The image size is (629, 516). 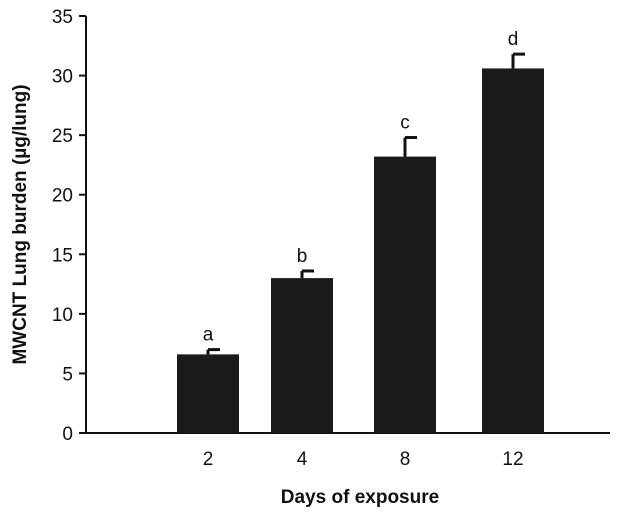 What do you see at coordinates (62, 315) in the screenshot?
I see `y-tick-label: 10` at bounding box center [62, 315].